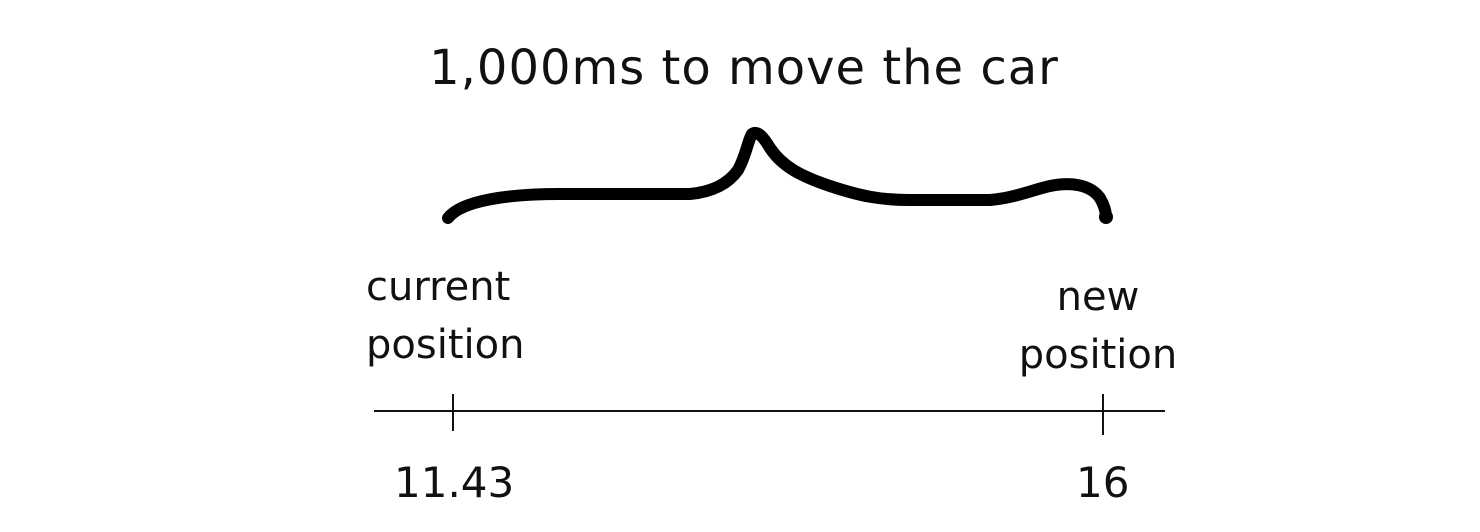 The height and width of the screenshot is (532, 1480). I want to click on start-label-line1: current, so click(445, 287).